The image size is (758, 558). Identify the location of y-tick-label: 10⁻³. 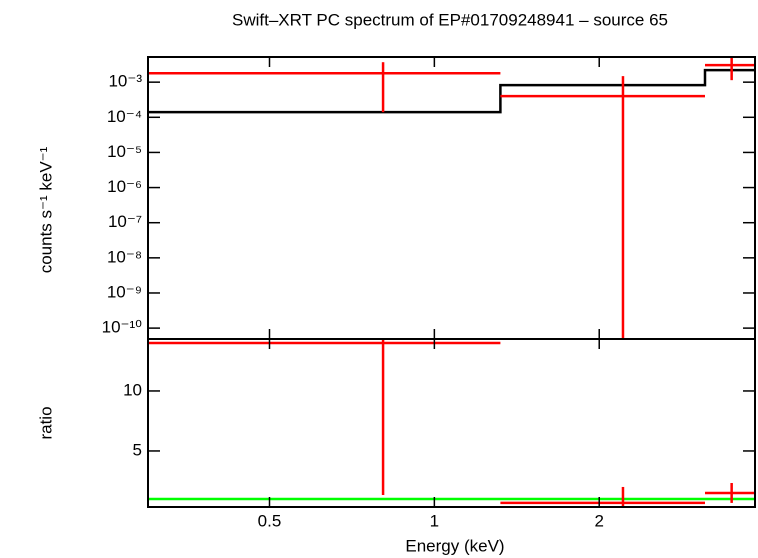
(125, 81).